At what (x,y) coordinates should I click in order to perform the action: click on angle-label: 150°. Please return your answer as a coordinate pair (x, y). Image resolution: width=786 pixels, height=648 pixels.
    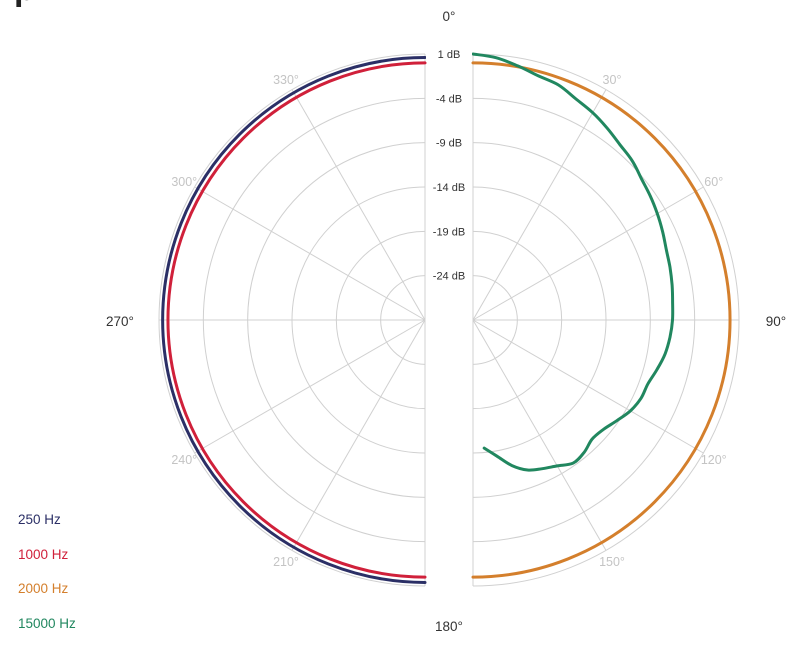
    Looking at the image, I should click on (612, 562).